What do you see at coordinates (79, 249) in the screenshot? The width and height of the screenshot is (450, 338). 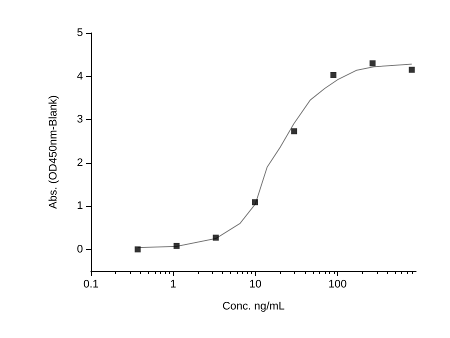 I see `y-tick-label: 0` at bounding box center [79, 249].